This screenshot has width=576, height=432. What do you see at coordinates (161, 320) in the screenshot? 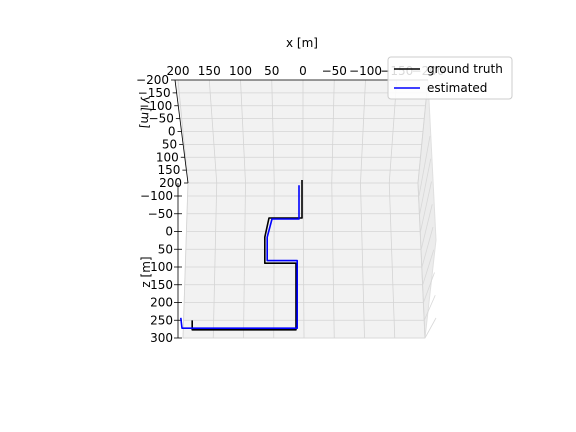
I see `z-tick-label: 250` at bounding box center [161, 320].